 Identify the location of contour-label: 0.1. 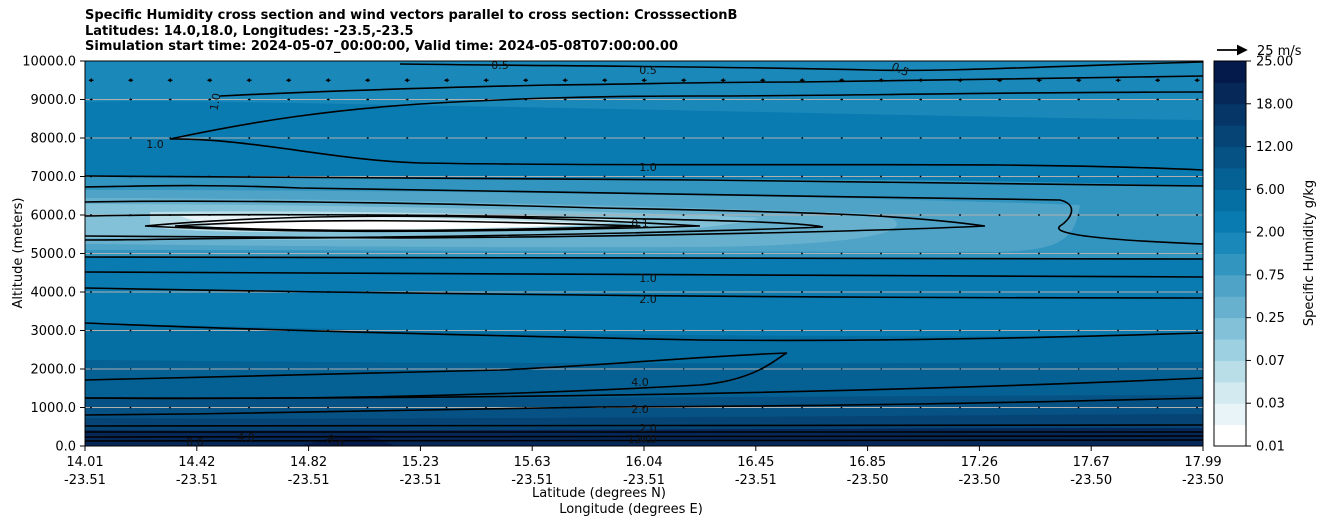
(640, 223).